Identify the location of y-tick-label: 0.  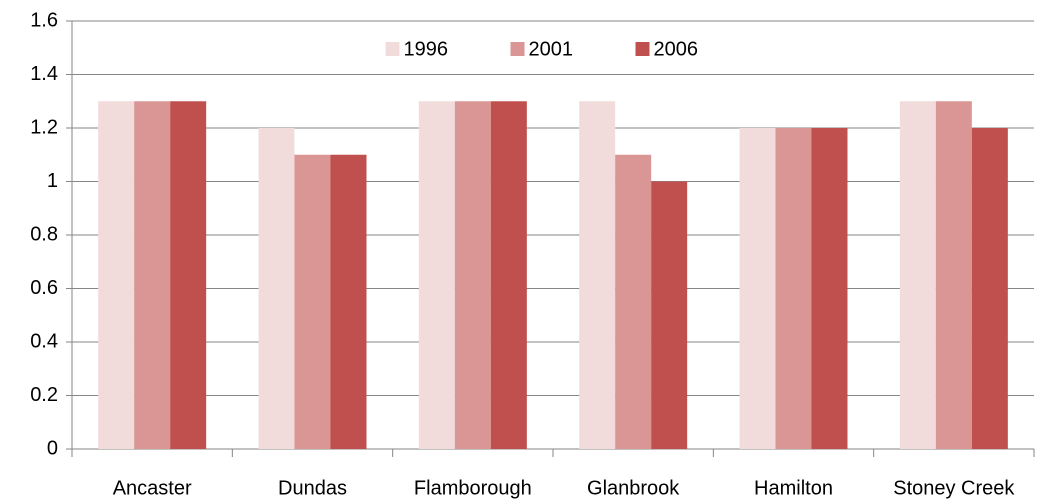
(52, 448).